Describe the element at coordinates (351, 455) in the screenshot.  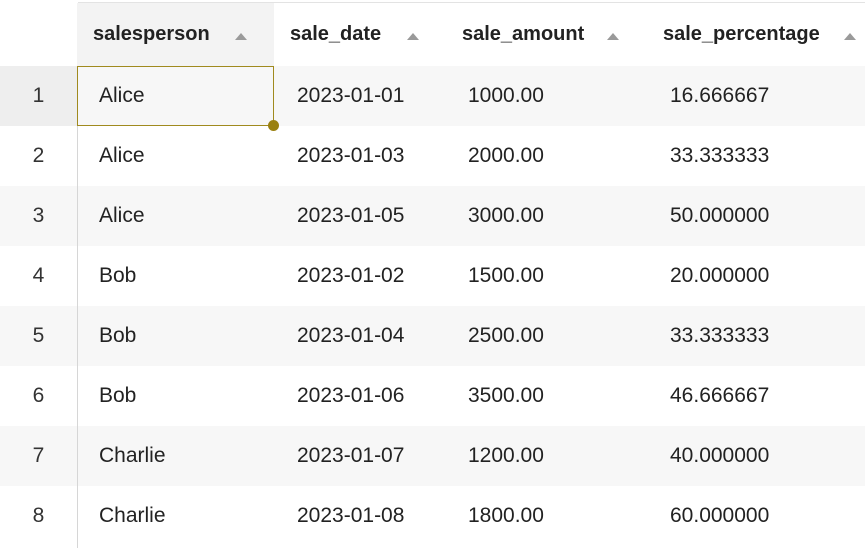
I see `cell-sale-date: 2023-01-07` at that location.